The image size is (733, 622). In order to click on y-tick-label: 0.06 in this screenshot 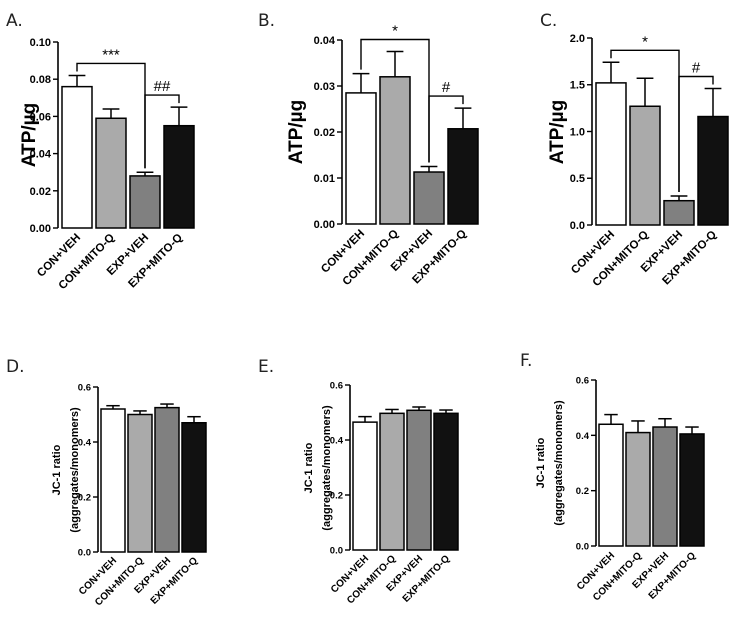, I will do `click(40, 117)`.